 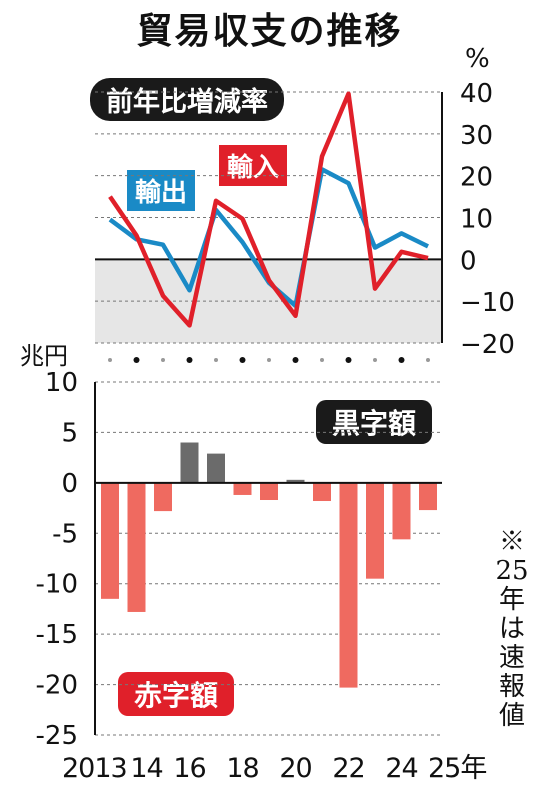 I want to click on bottom-y-tick-label: -5, so click(x=65, y=534).